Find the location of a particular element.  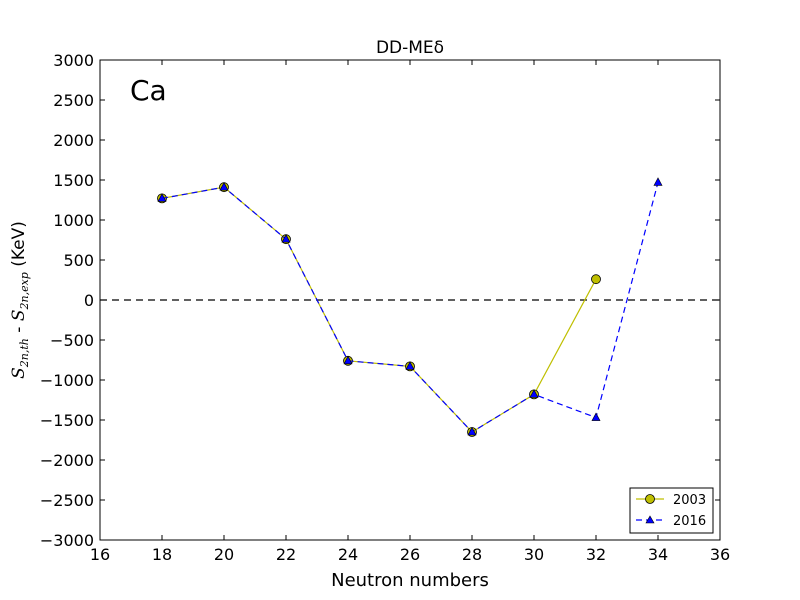

y-axis-title-unit: (KeV) is located at coordinates (19, 246).